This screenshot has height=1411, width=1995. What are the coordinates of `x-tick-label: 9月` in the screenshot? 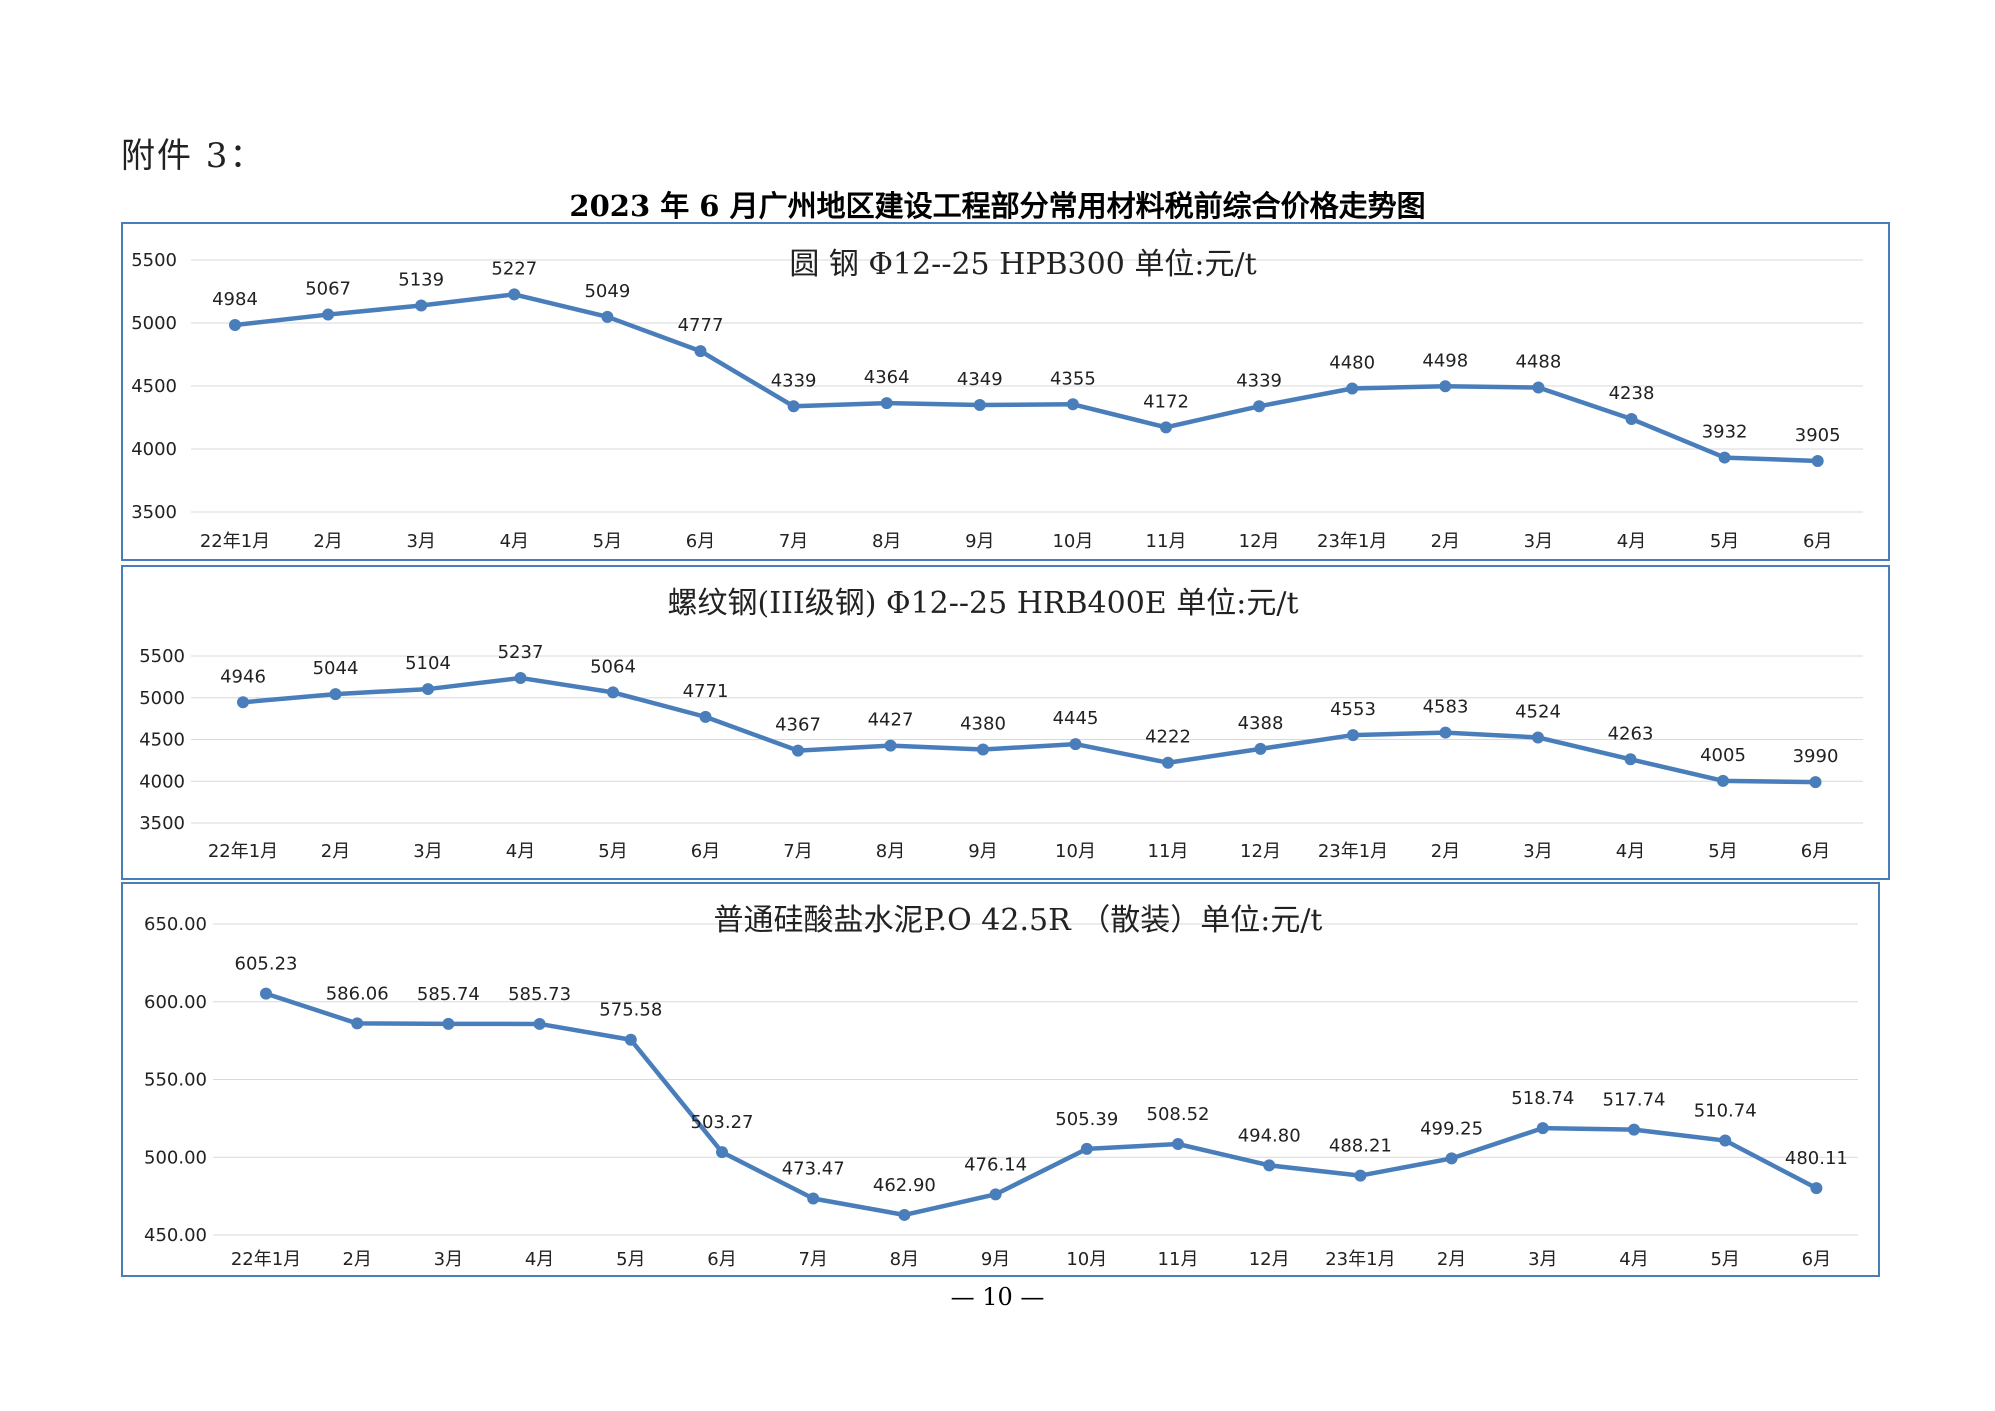 It's located at (979, 541).